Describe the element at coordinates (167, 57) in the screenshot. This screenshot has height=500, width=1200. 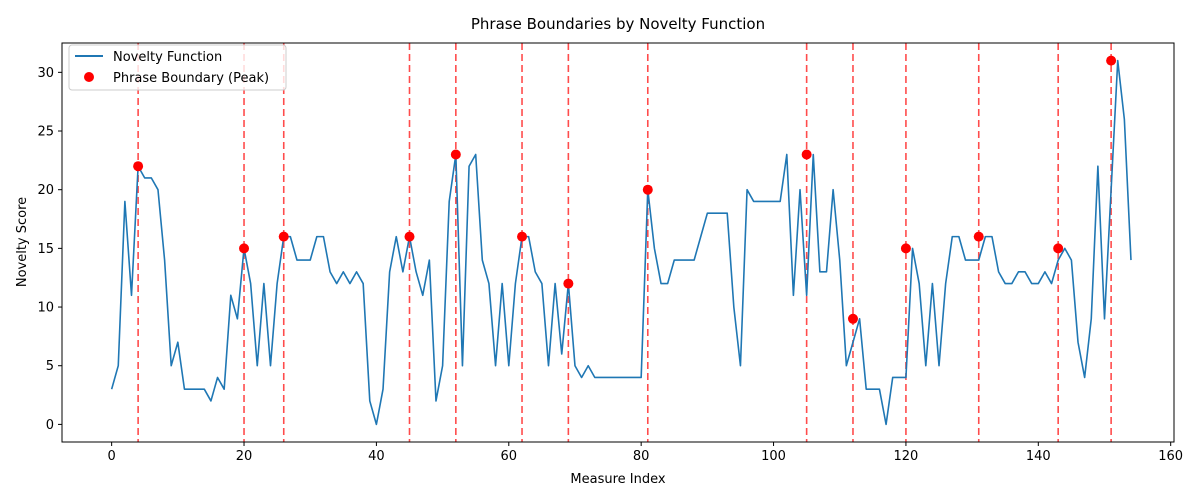
I see `legend-label-novelty: Novelty Function` at that location.